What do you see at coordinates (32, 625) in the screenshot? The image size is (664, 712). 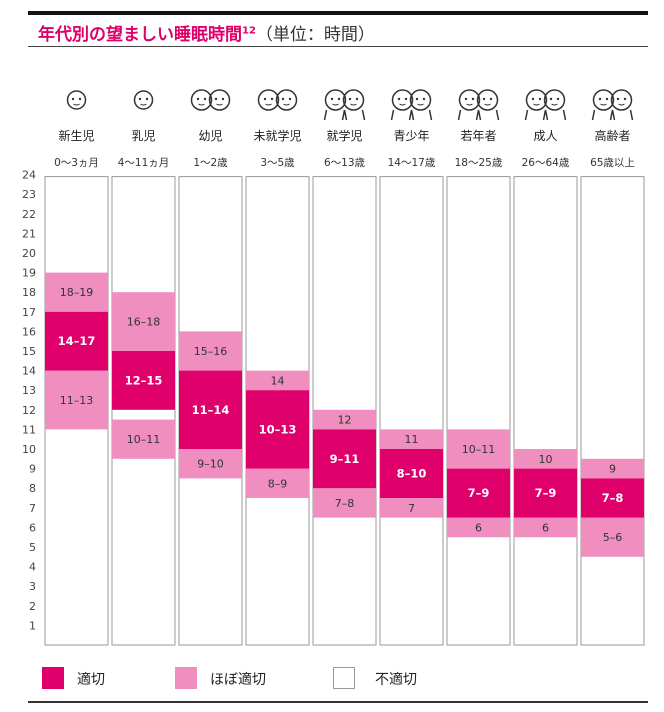 I see `y-tick-label: 1` at bounding box center [32, 625].